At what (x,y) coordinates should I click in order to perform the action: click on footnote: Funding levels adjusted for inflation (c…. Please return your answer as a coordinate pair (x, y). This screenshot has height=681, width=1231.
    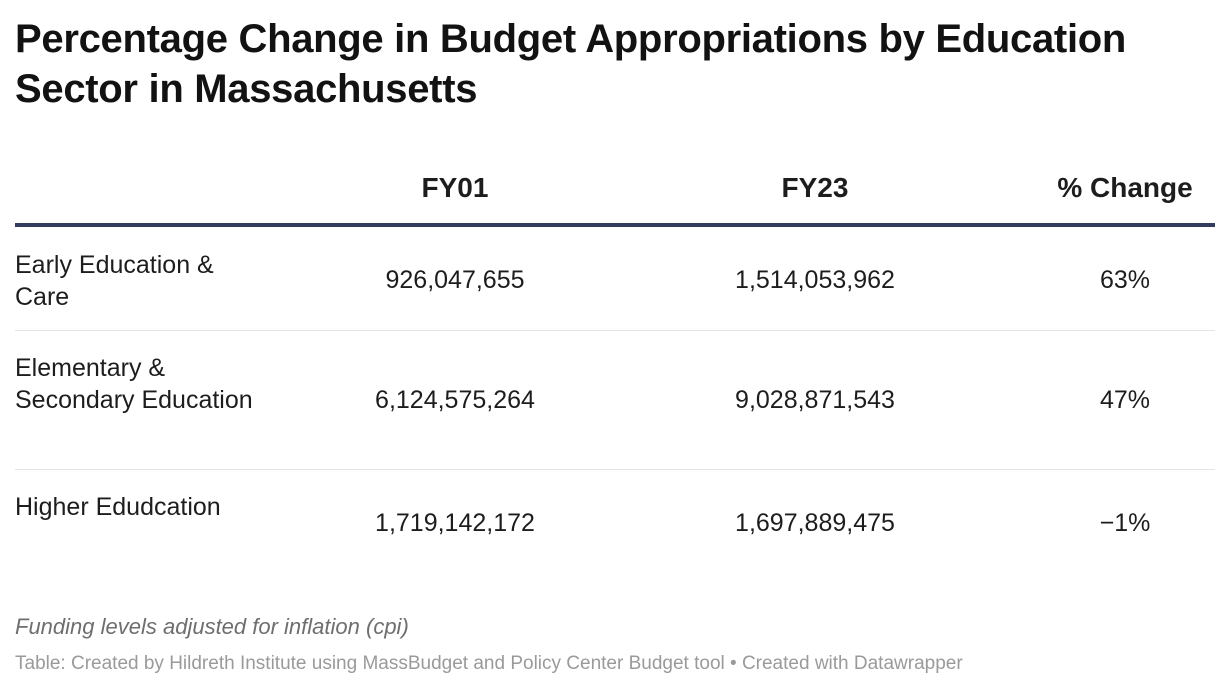
    Looking at the image, I should click on (212, 626).